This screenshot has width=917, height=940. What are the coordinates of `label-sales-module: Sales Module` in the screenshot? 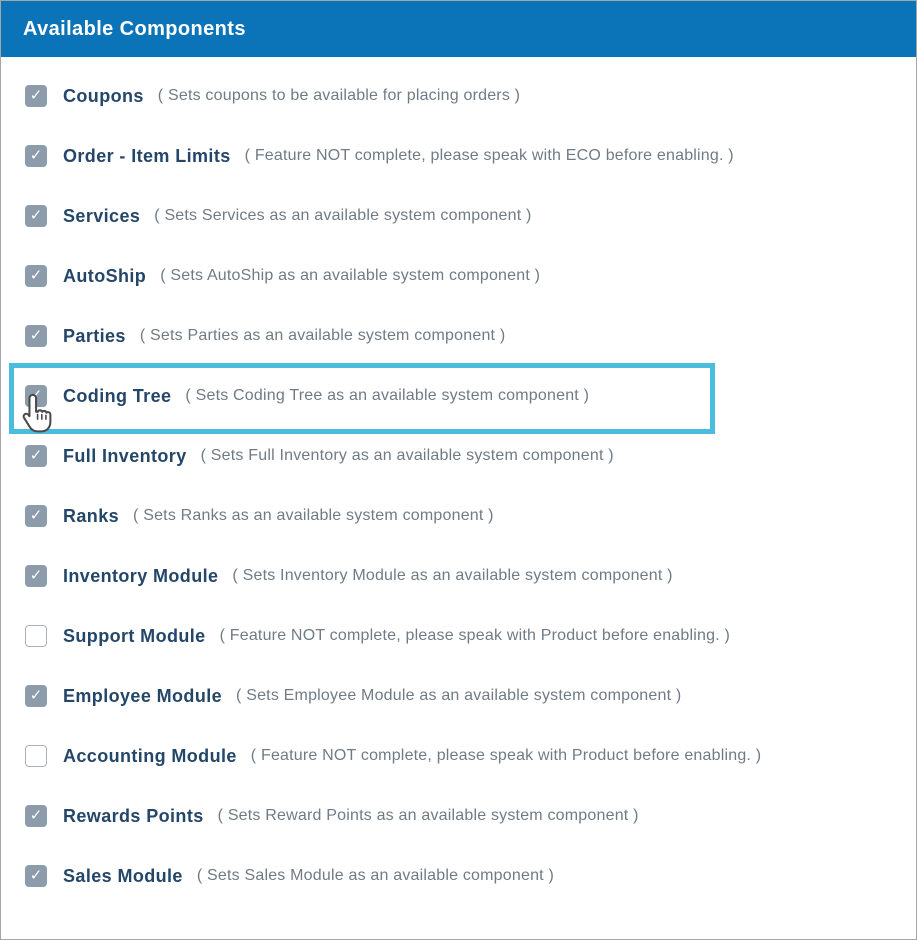 It's located at (123, 875).